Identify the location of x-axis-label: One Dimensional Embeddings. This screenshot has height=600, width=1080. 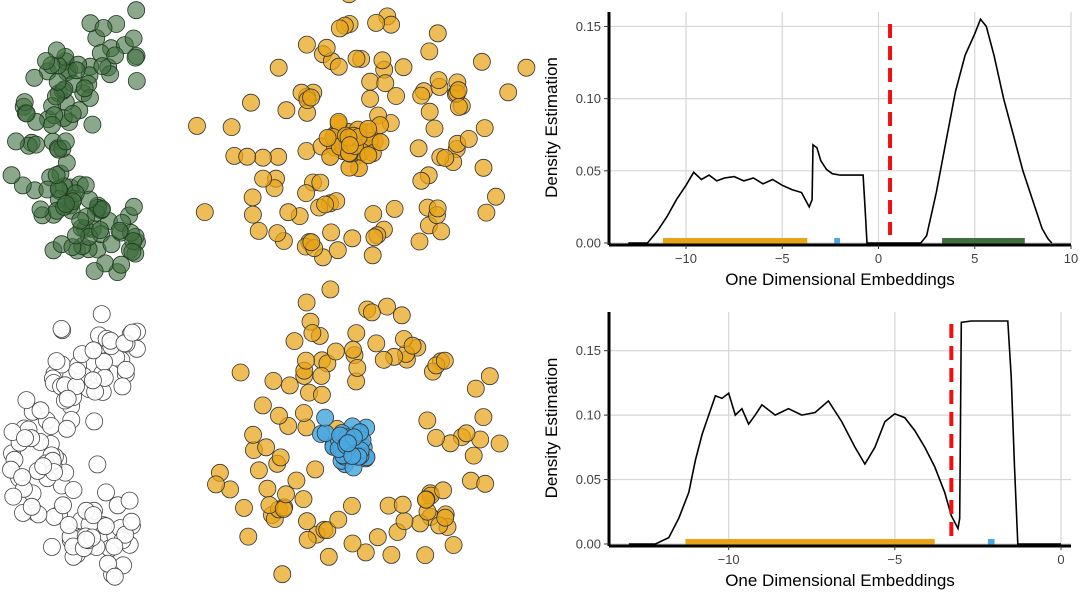
(840, 580).